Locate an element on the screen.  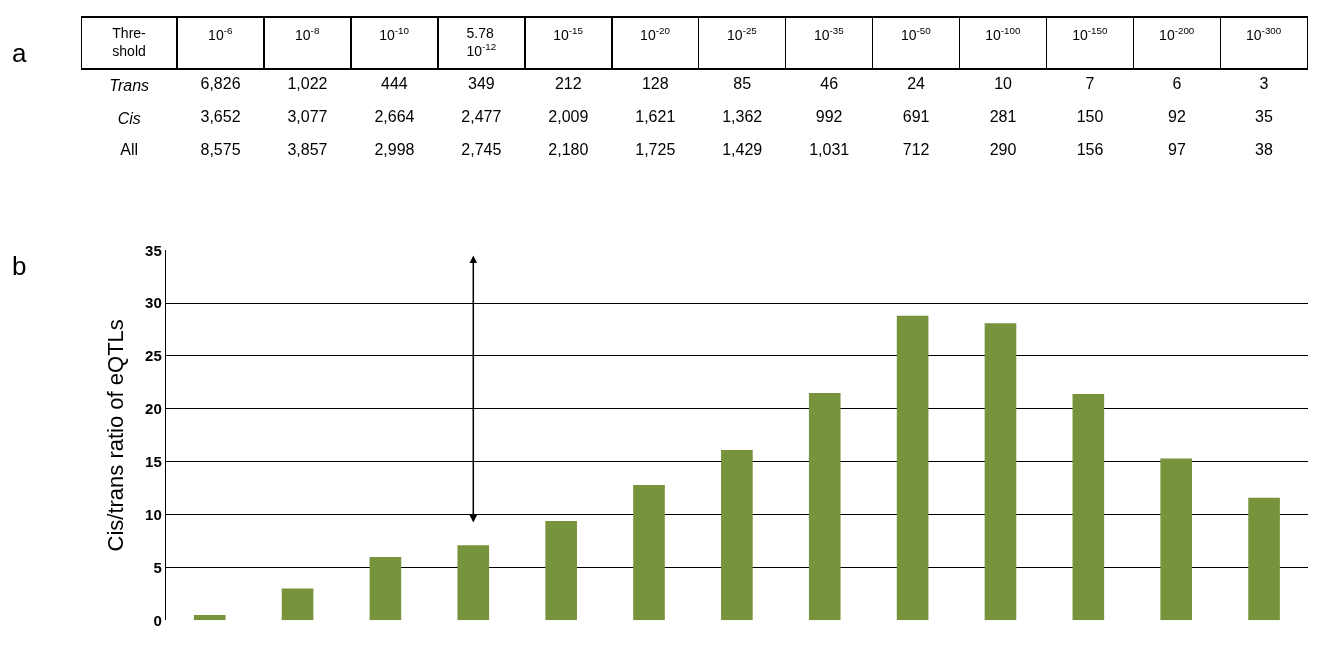
y-tick-label: 10 is located at coordinates (153, 514).